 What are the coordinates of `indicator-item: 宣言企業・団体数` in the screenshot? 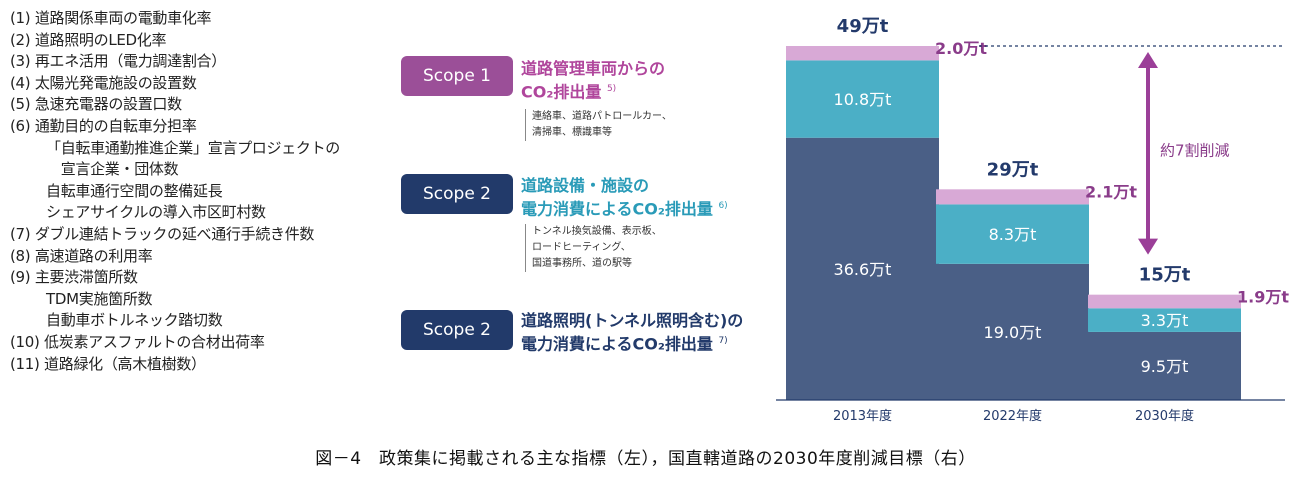 It's located at (112, 169).